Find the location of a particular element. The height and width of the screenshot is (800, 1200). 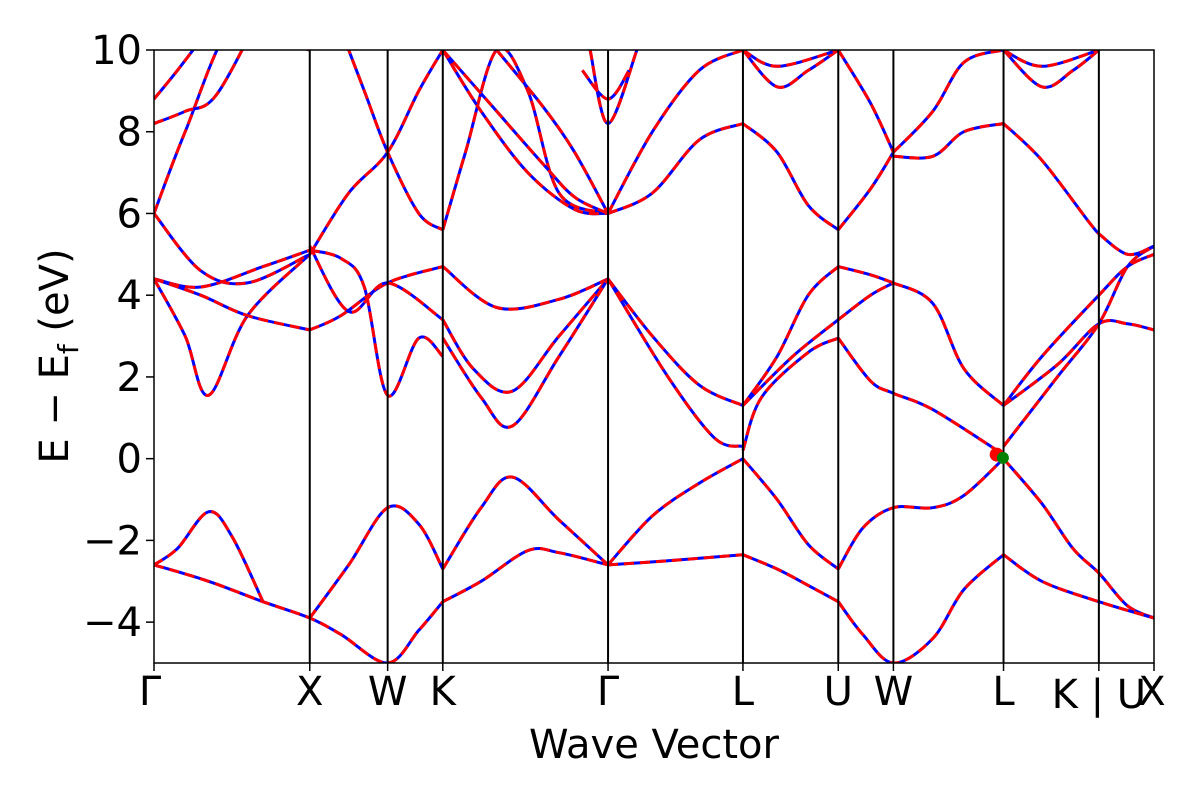

band-31-reference is located at coordinates (1078, 329).